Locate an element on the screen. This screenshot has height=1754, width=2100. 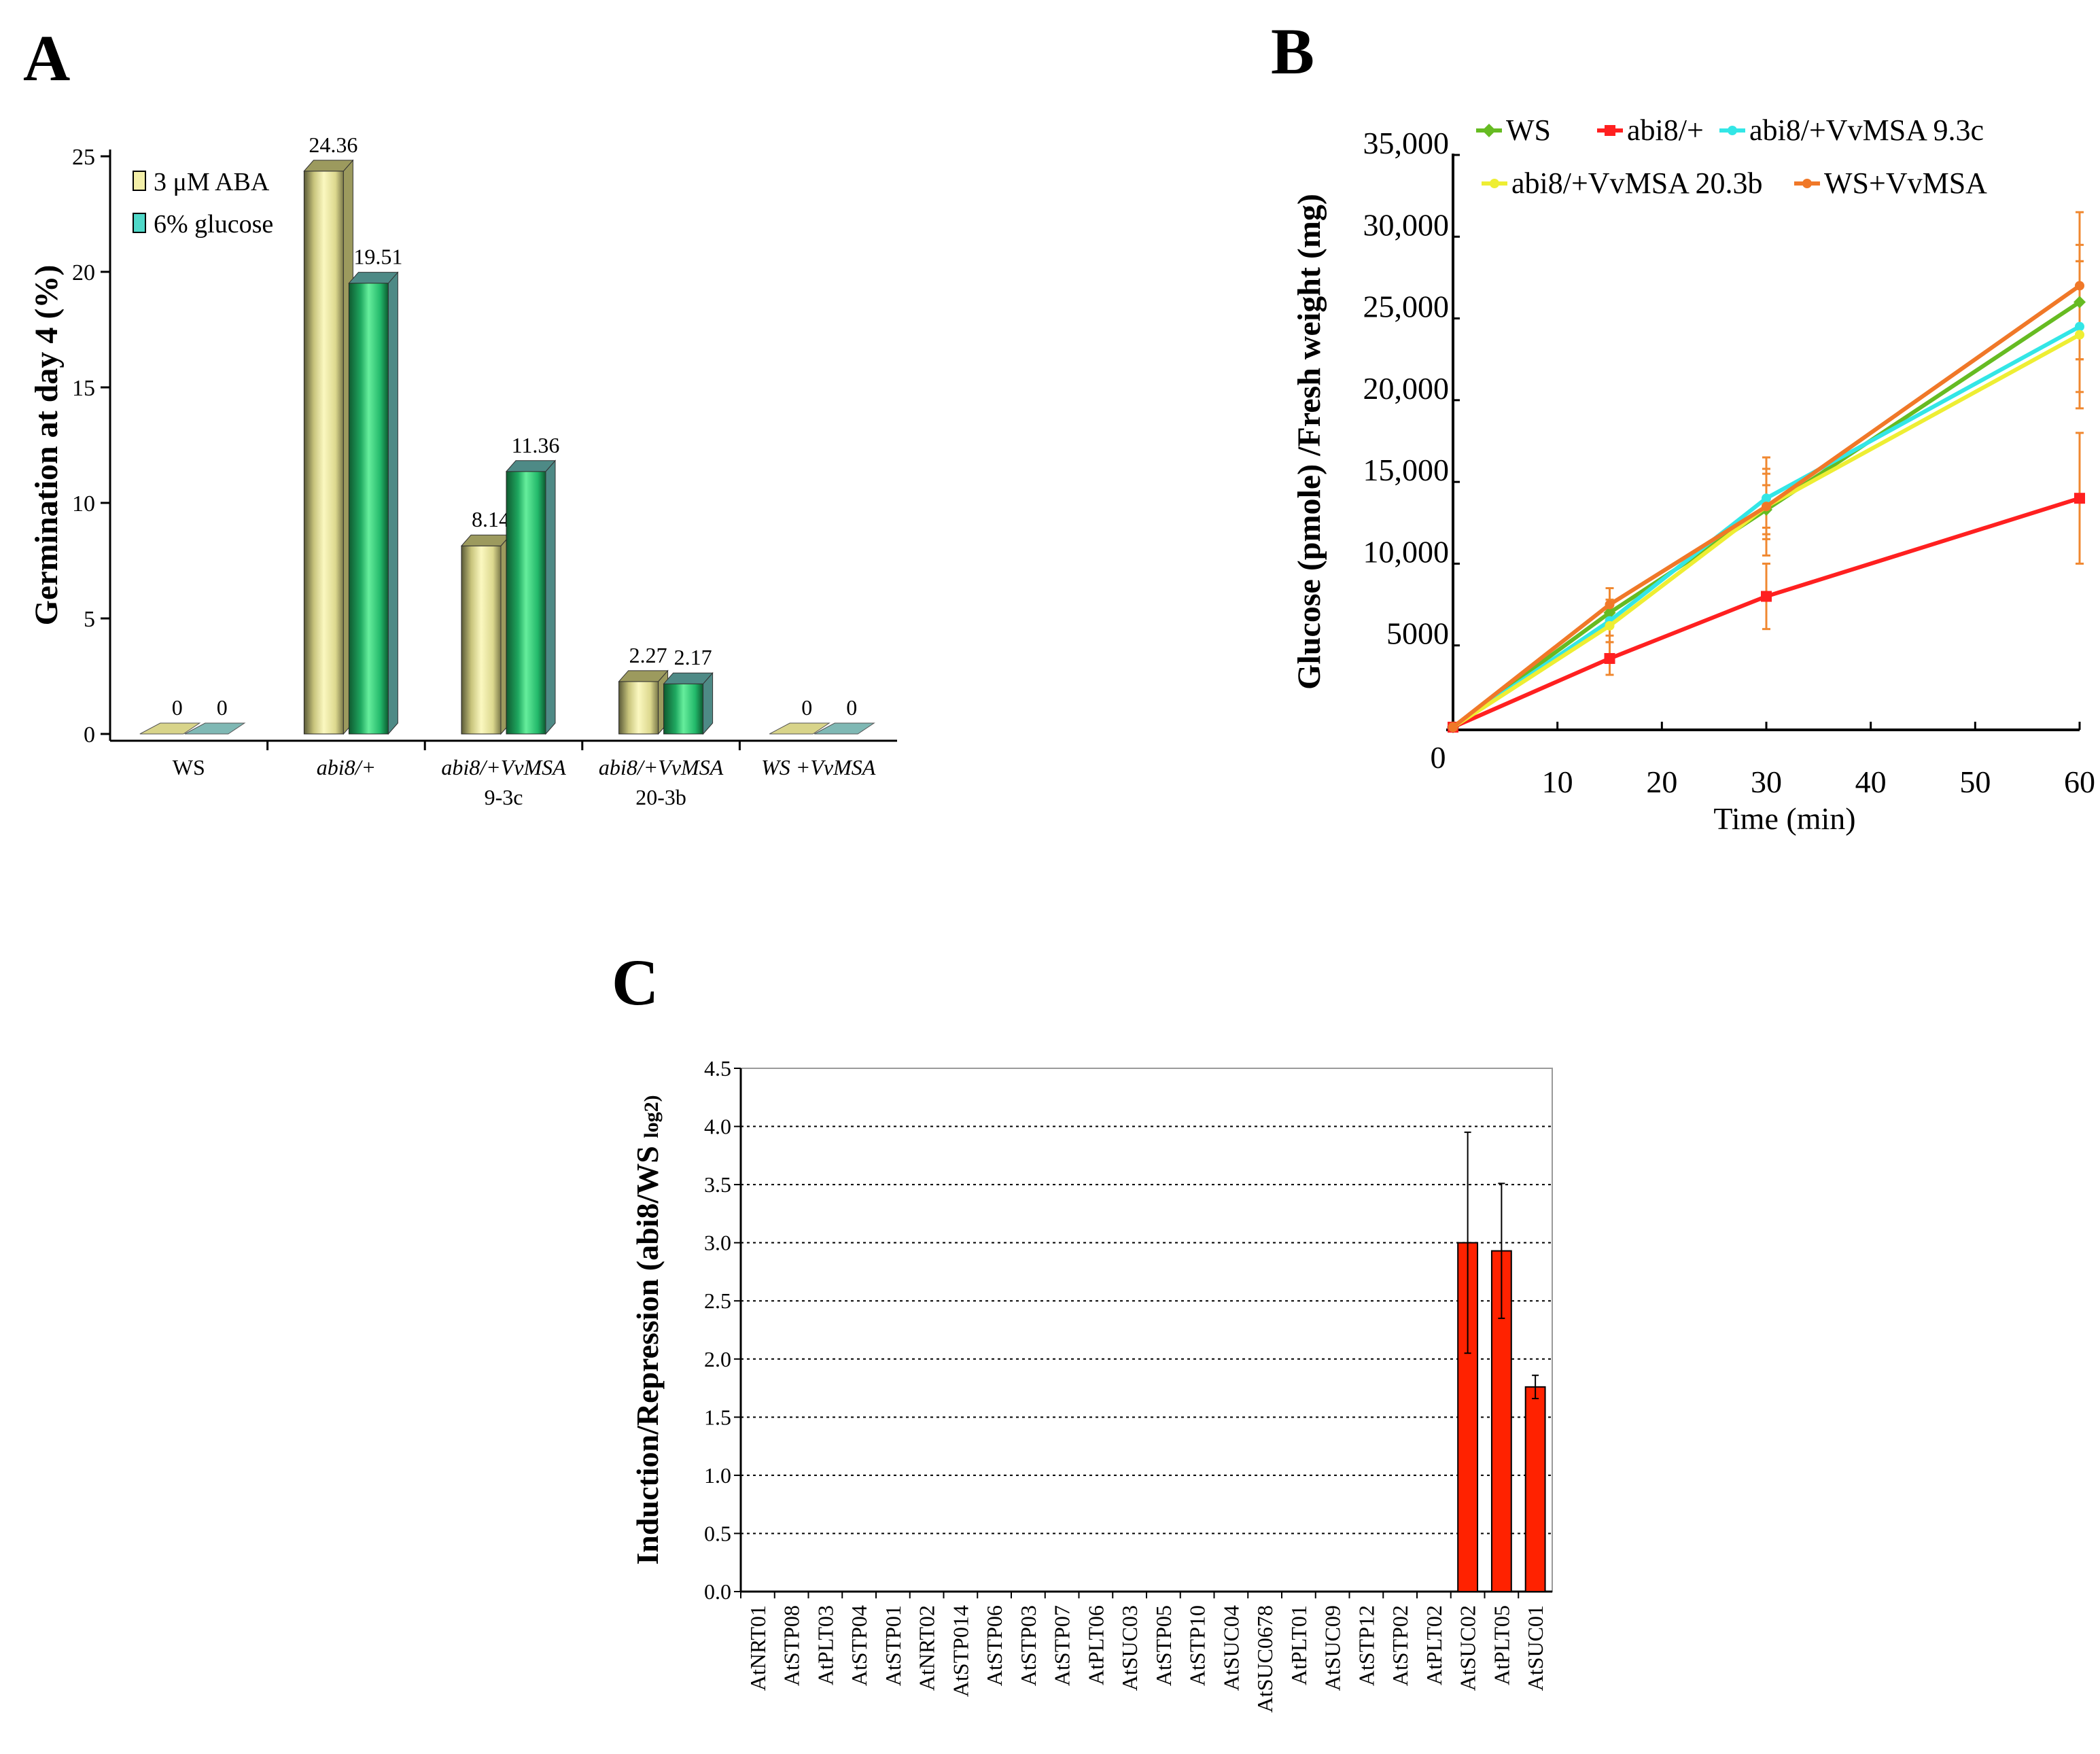
legend-label: WS+VvMSA is located at coordinates (1906, 183).